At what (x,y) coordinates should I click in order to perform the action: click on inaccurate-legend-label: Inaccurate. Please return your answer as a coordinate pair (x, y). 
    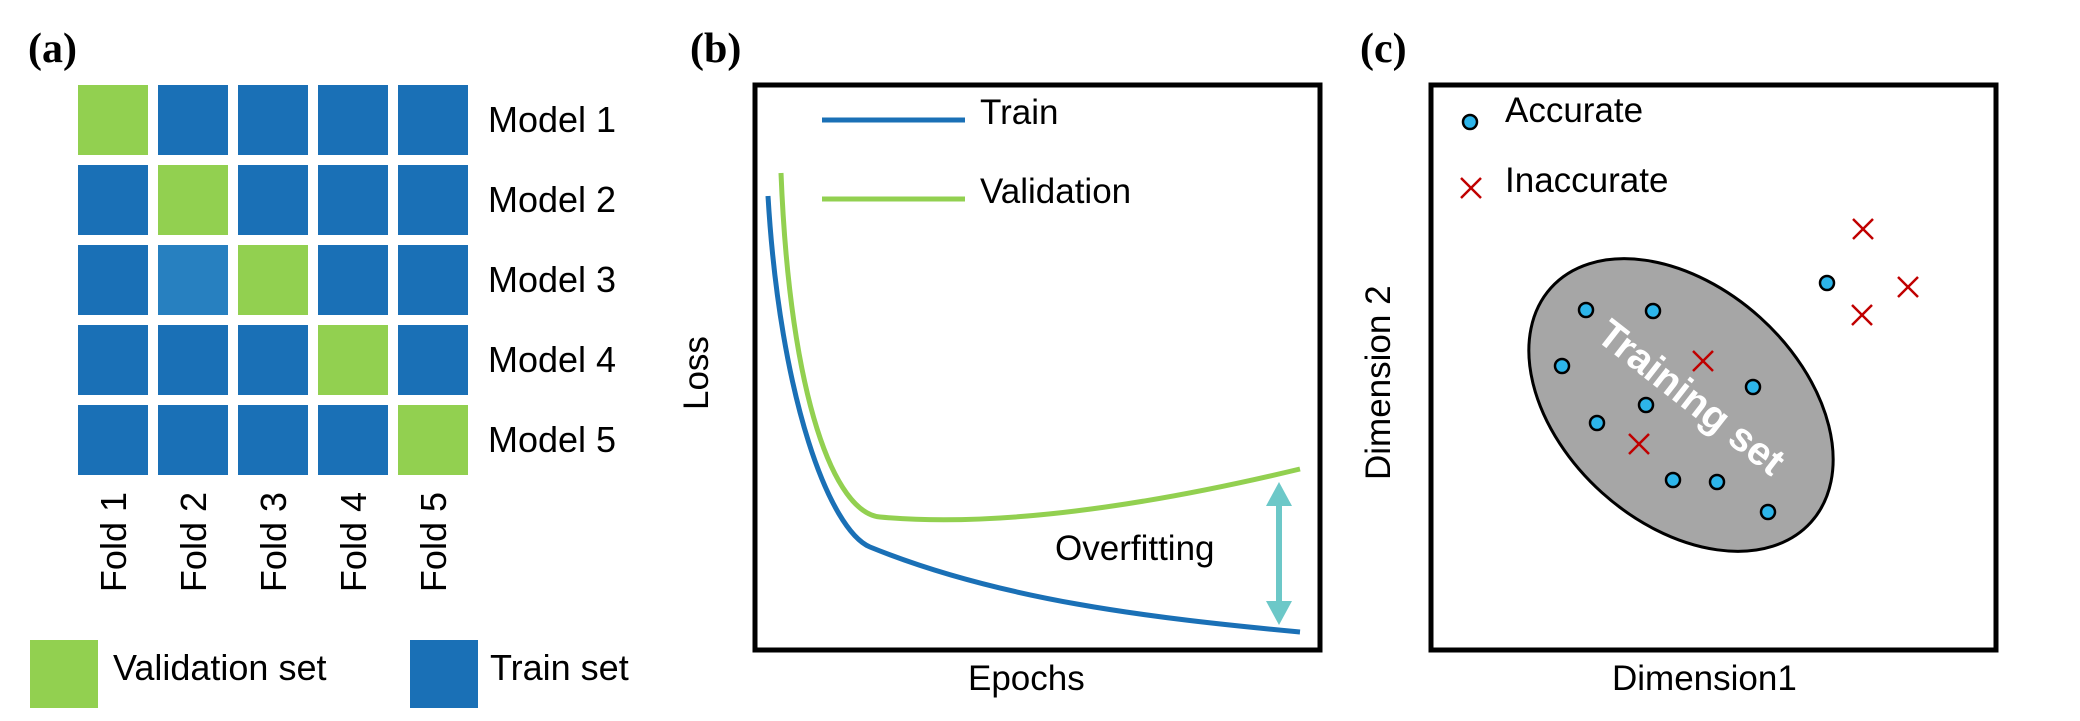
    Looking at the image, I should click on (1586, 180).